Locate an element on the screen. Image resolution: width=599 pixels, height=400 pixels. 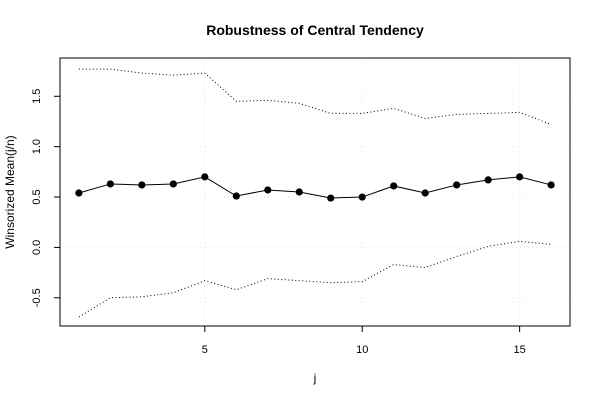
x-tick-label: 15 is located at coordinates (520, 350).